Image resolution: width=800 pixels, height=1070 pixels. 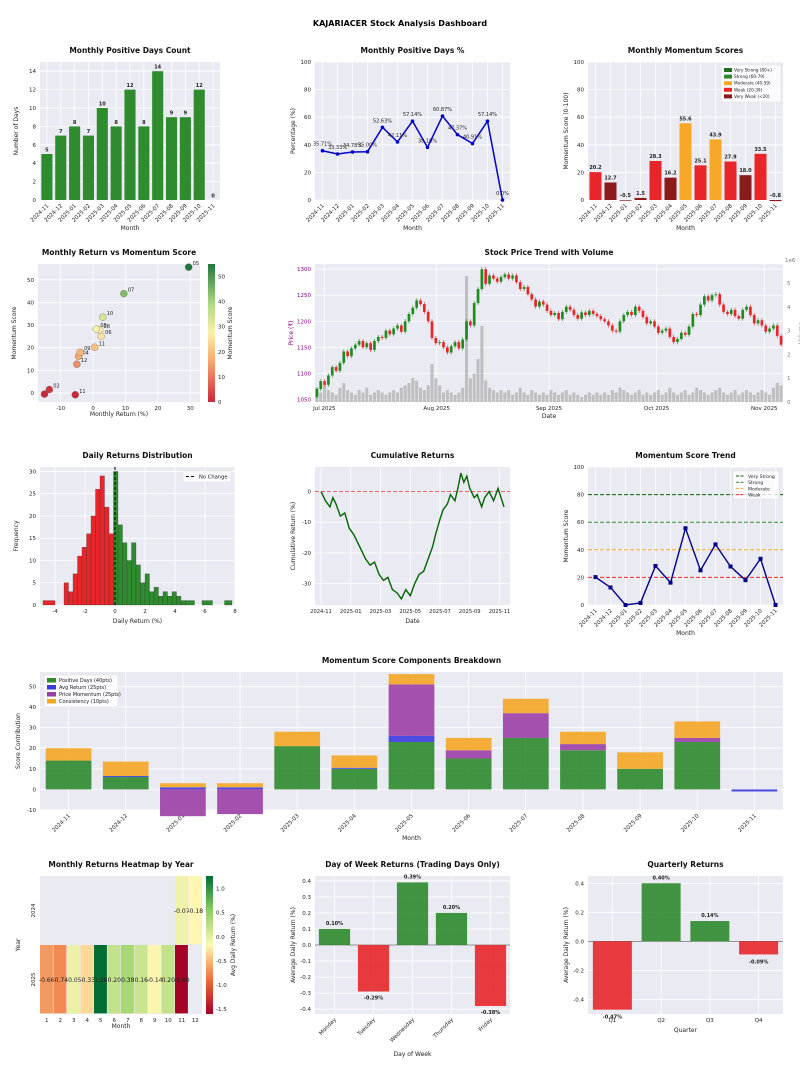 I want to click on y2-tick: 5, so click(x=789, y=284).